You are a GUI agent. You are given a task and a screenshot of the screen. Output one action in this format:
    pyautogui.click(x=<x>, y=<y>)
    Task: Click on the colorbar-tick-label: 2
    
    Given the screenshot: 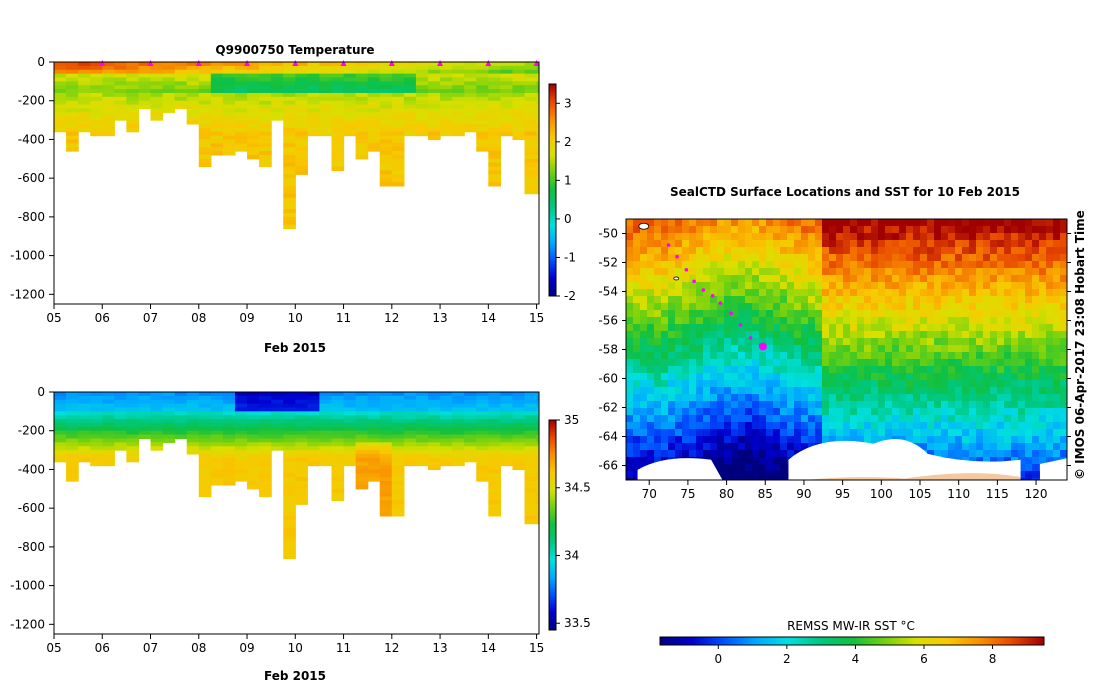 What is the action you would take?
    pyautogui.click(x=568, y=142)
    